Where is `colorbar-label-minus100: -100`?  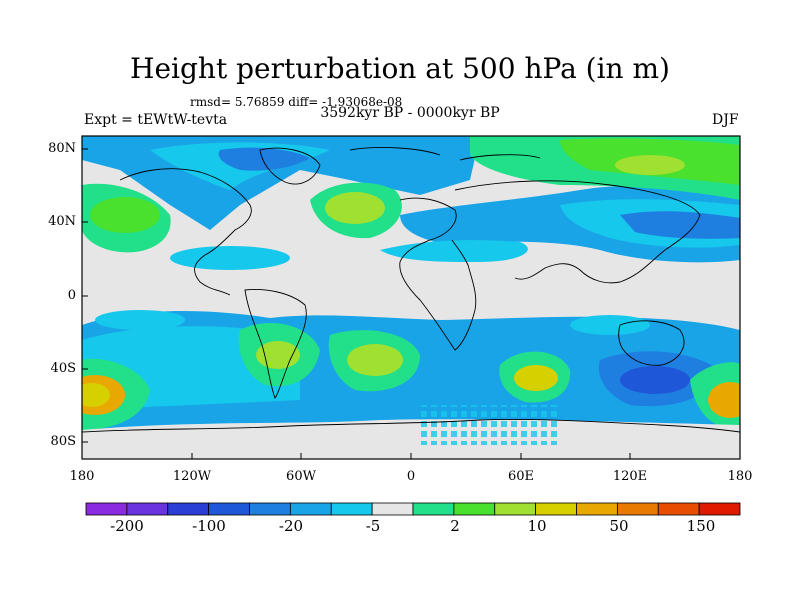 colorbar-label-minus100: -100 is located at coordinates (209, 526).